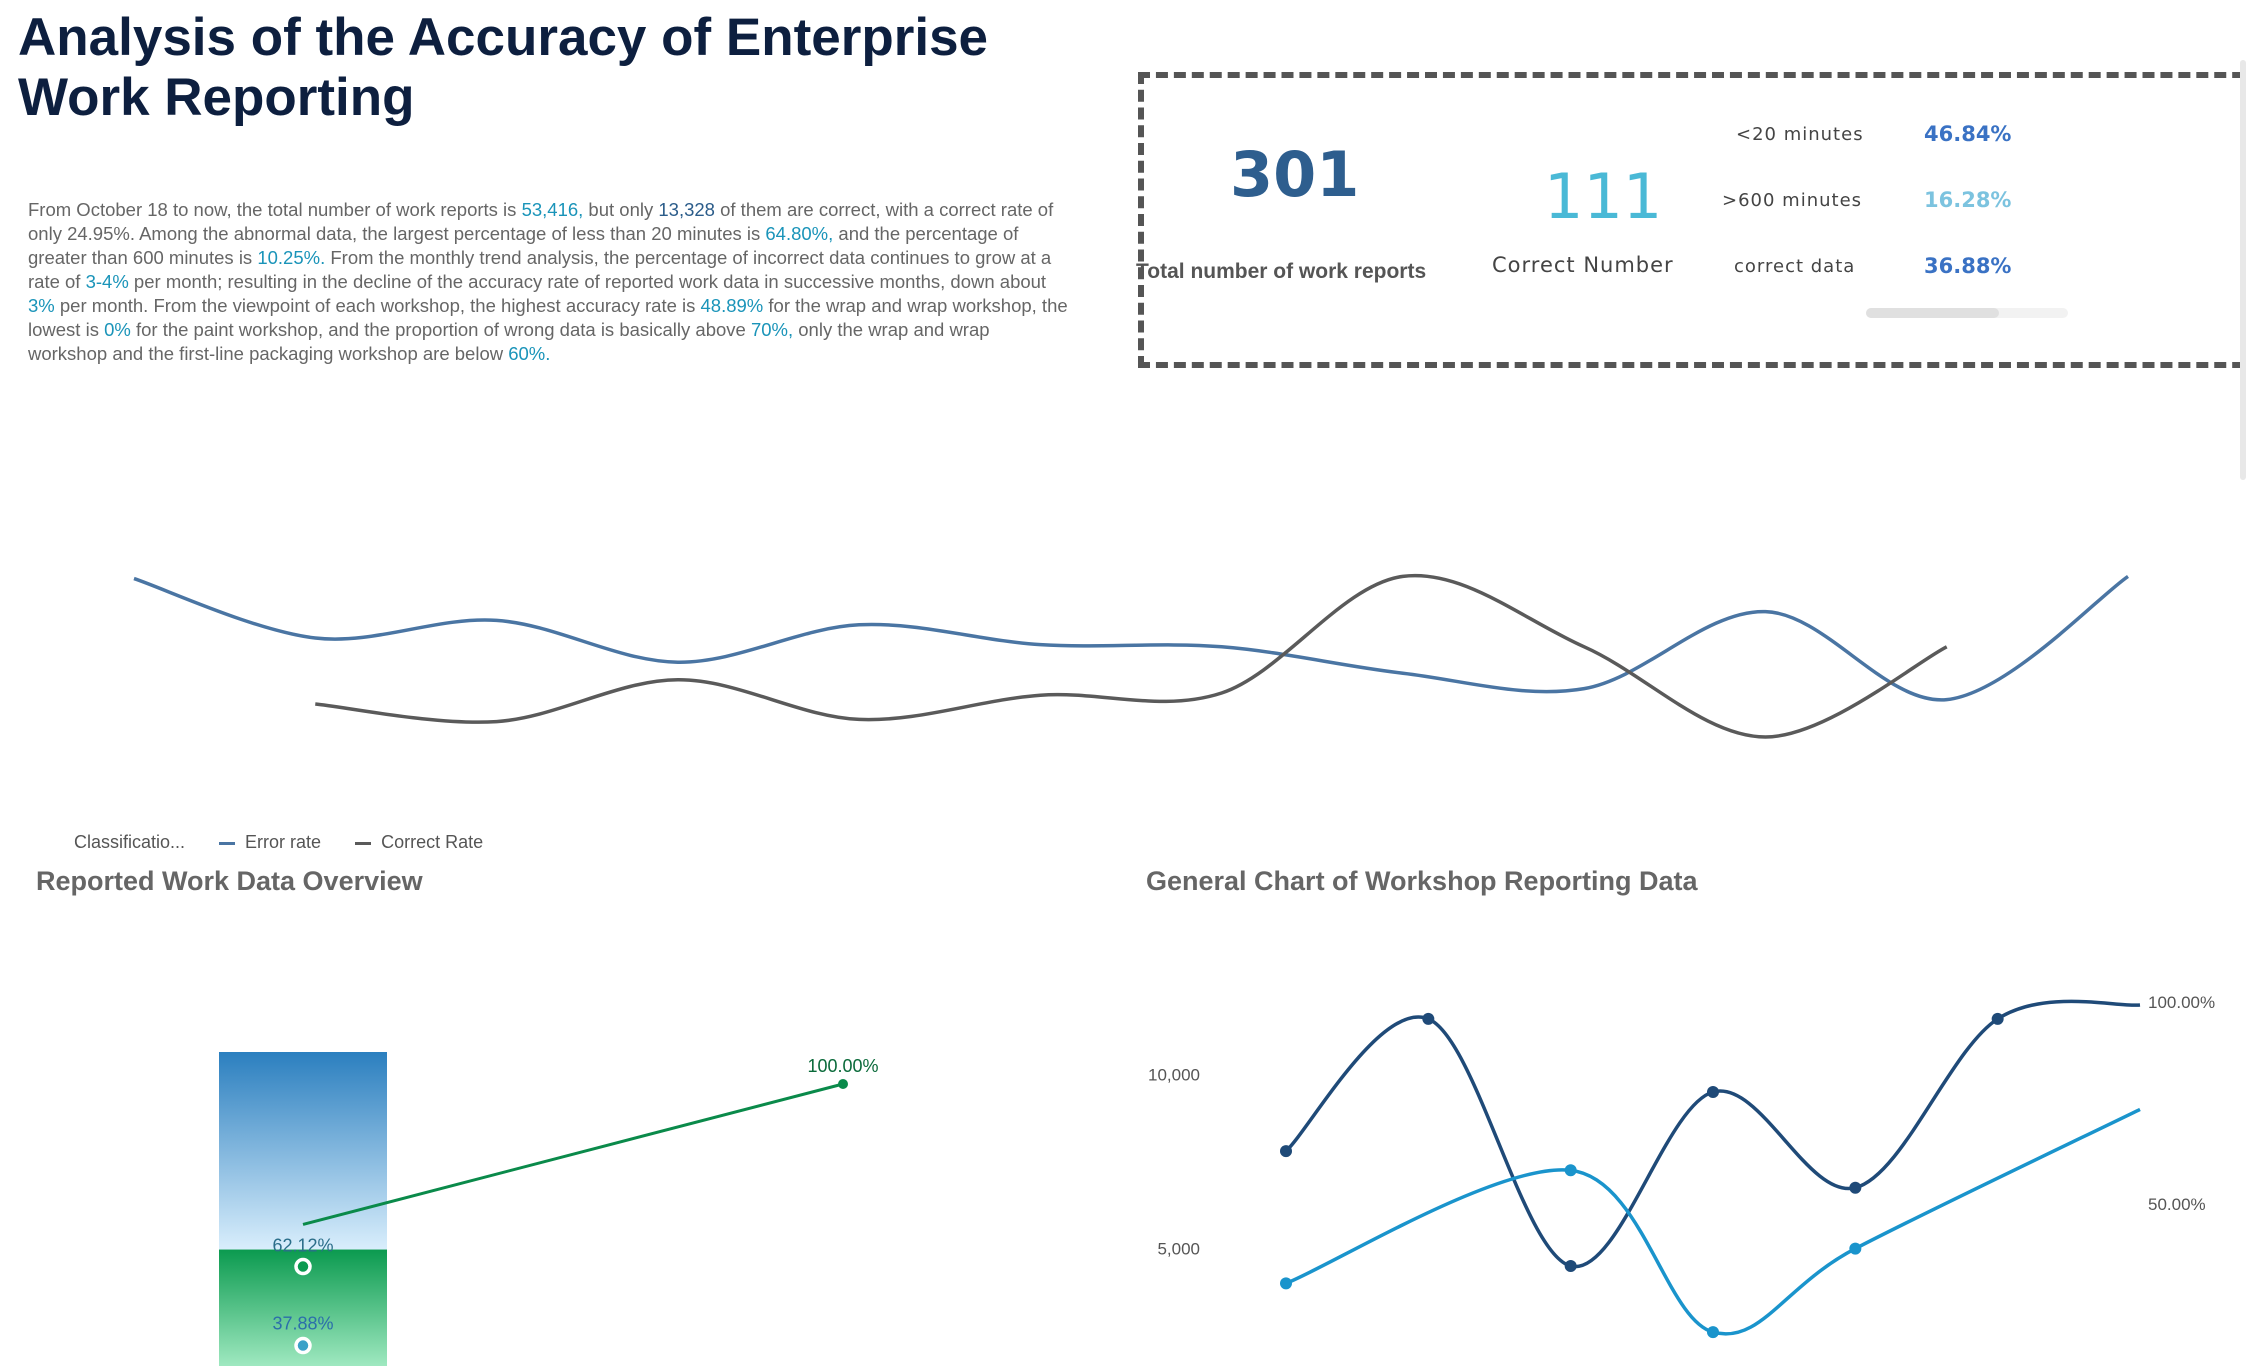  I want to click on legend-item-correct-rate: Correct Rate, so click(419, 842).